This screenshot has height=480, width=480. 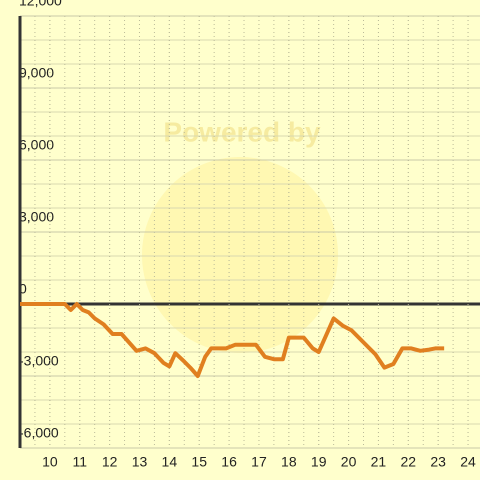 What do you see at coordinates (170, 462) in the screenshot?
I see `x-tick-label: 14` at bounding box center [170, 462].